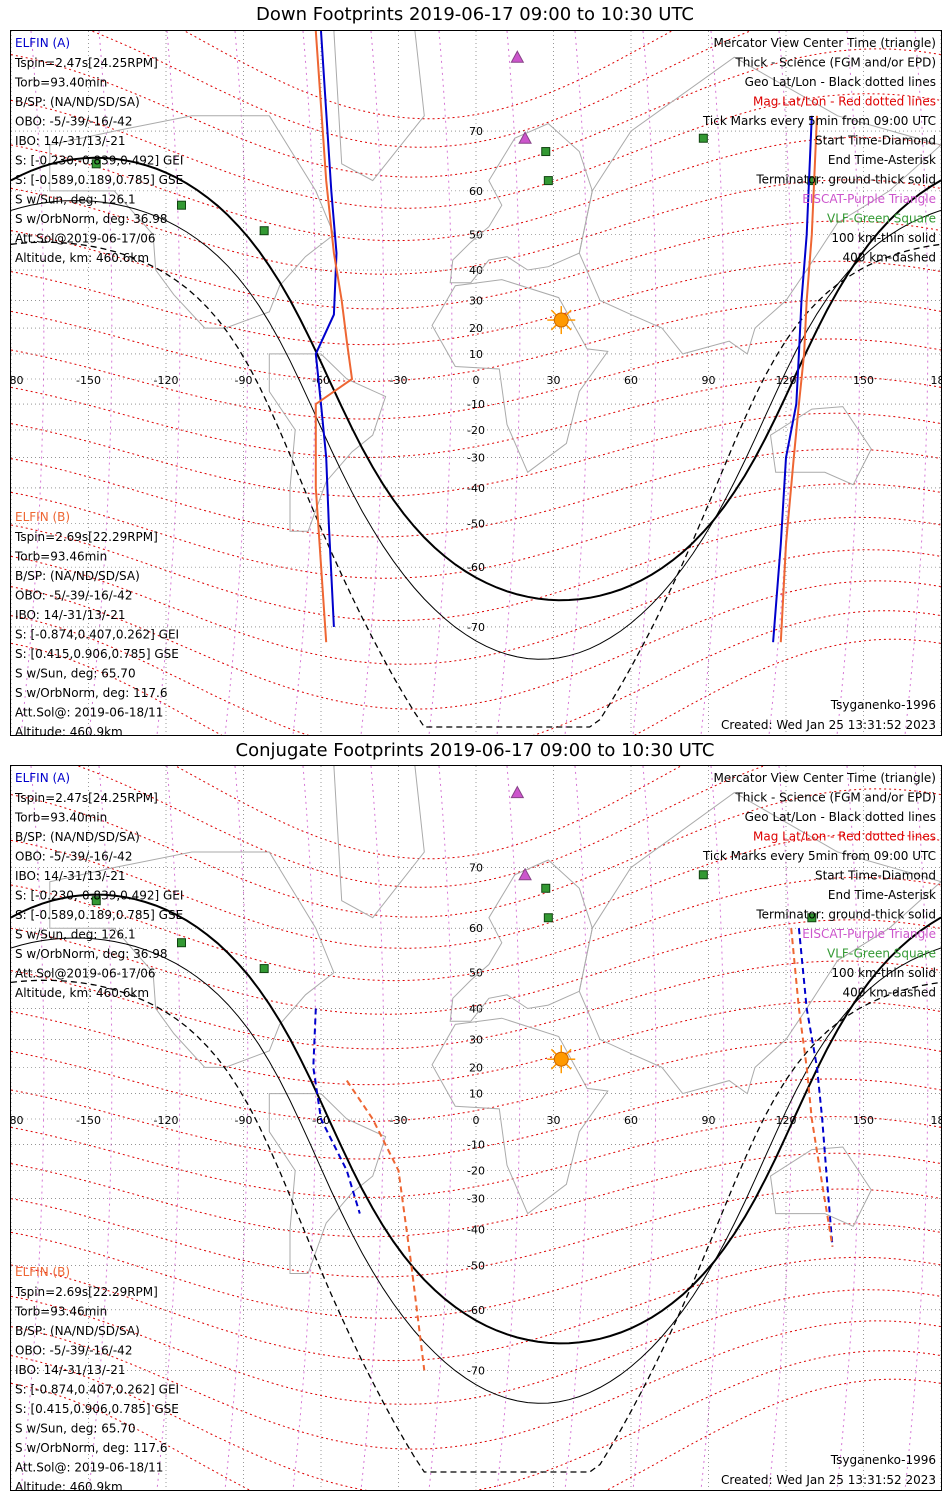  Describe the element at coordinates (244, 1120) in the screenshot. I see `lon-tick-label: -90` at that location.